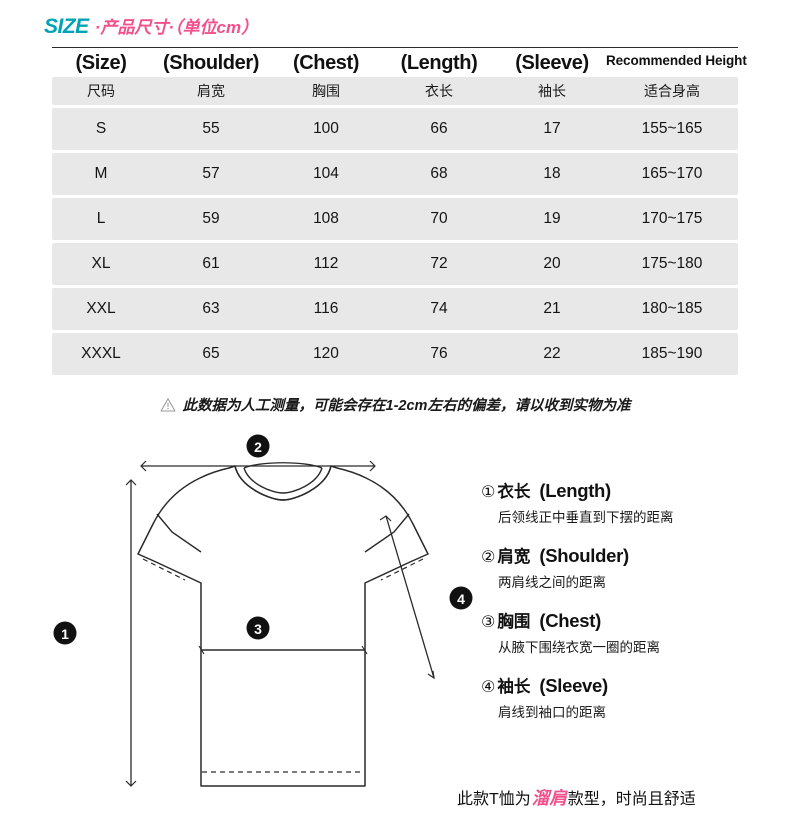 Image resolution: width=790 pixels, height=828 pixels. Describe the element at coordinates (631, 567) in the screenshot. I see `legend-item-shoulder: ② 肩宽 (Shoulder) 两肩线之间的距离` at that location.